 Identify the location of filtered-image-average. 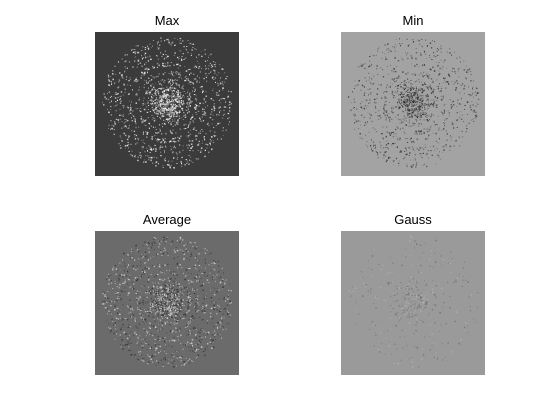
(167, 303).